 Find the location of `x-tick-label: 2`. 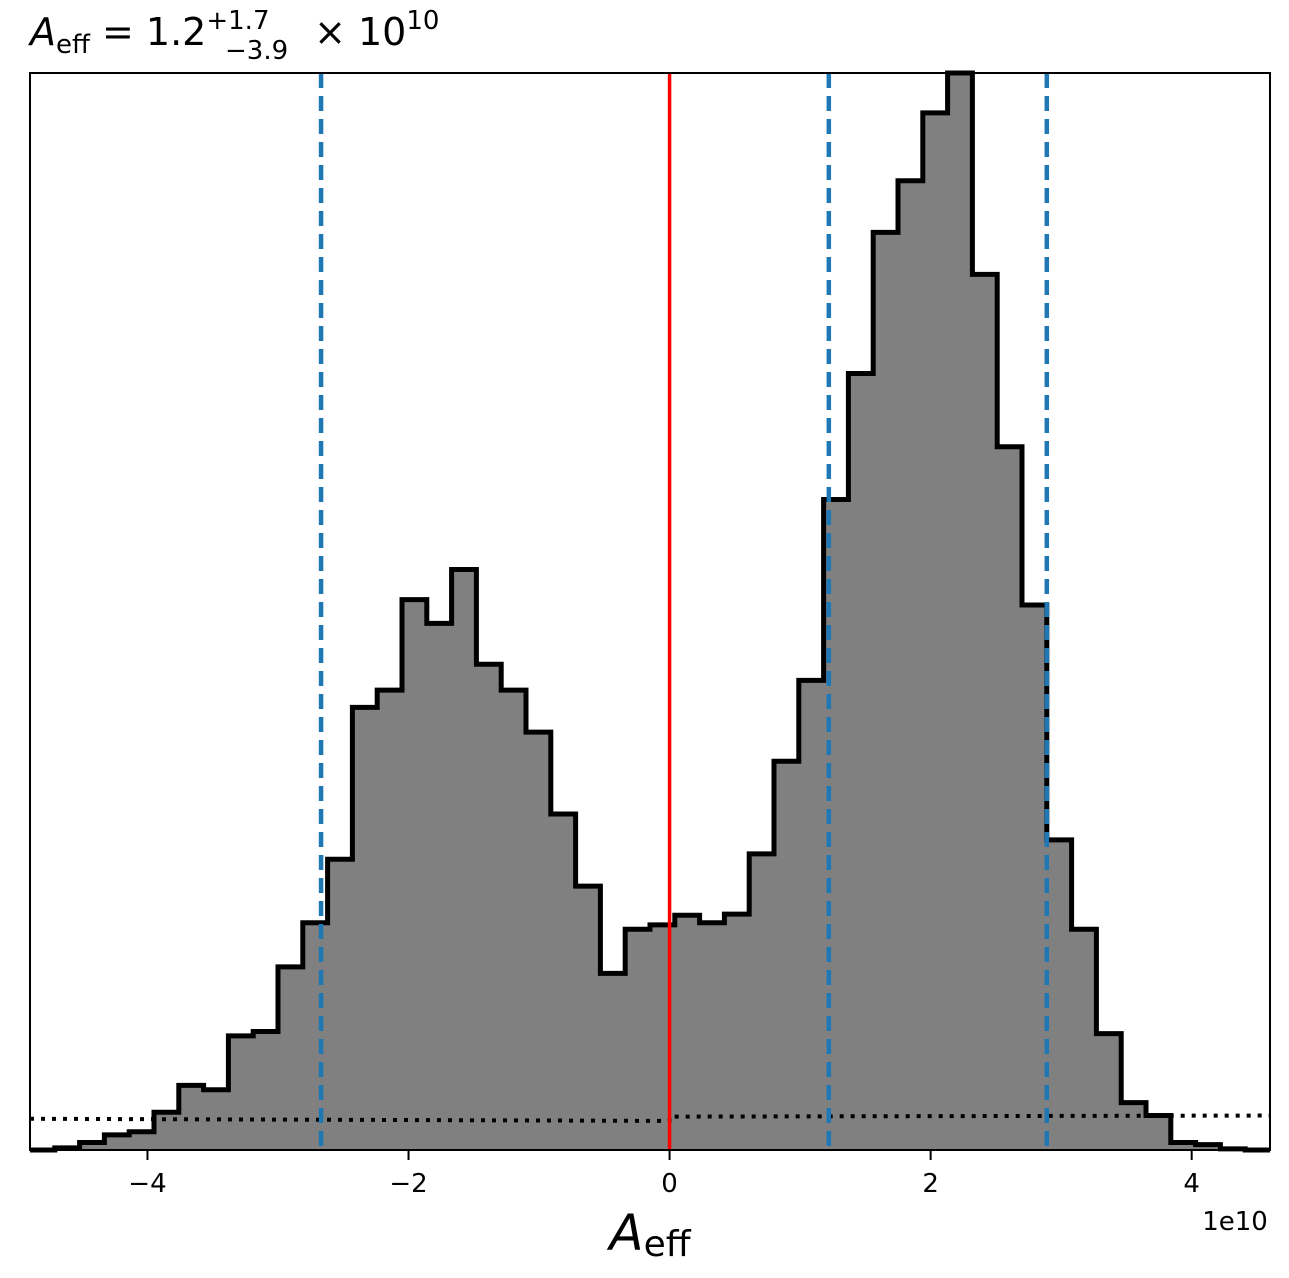

x-tick-label: 2 is located at coordinates (930, 1184).